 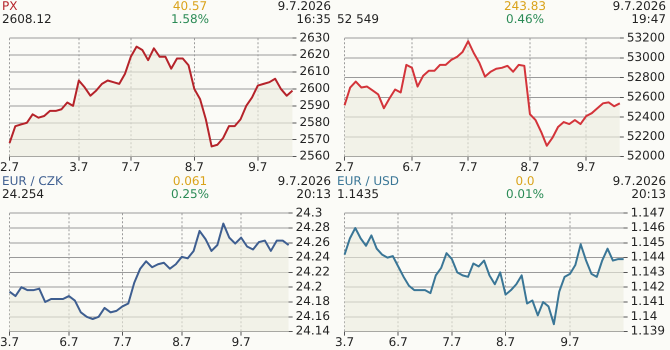 What do you see at coordinates (646, 77) in the screenshot?
I see `y-tick-label: 52800` at bounding box center [646, 77].